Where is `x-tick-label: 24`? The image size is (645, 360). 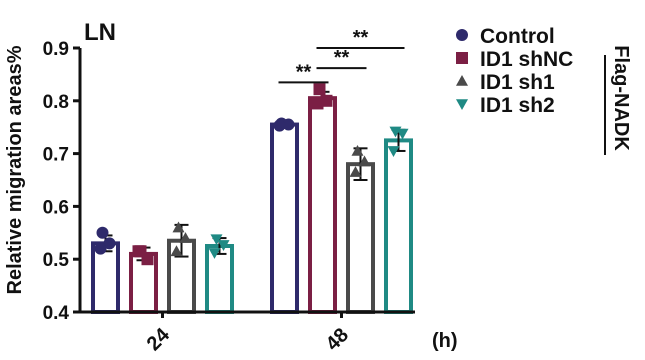 x-tick-label: 24 is located at coordinates (159, 339).